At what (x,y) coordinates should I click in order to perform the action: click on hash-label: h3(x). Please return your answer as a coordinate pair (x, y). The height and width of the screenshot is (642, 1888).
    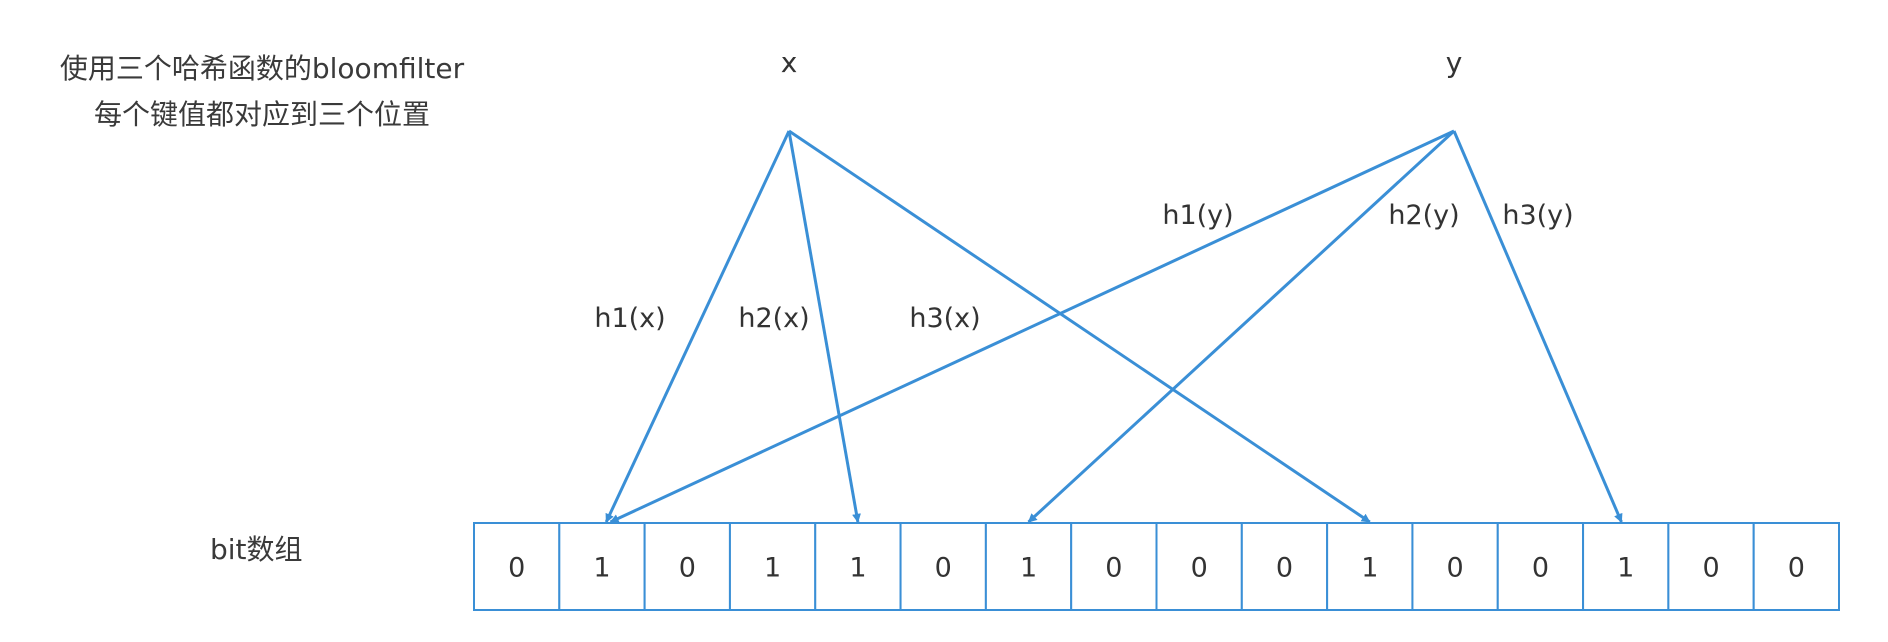
    Looking at the image, I should click on (944, 318).